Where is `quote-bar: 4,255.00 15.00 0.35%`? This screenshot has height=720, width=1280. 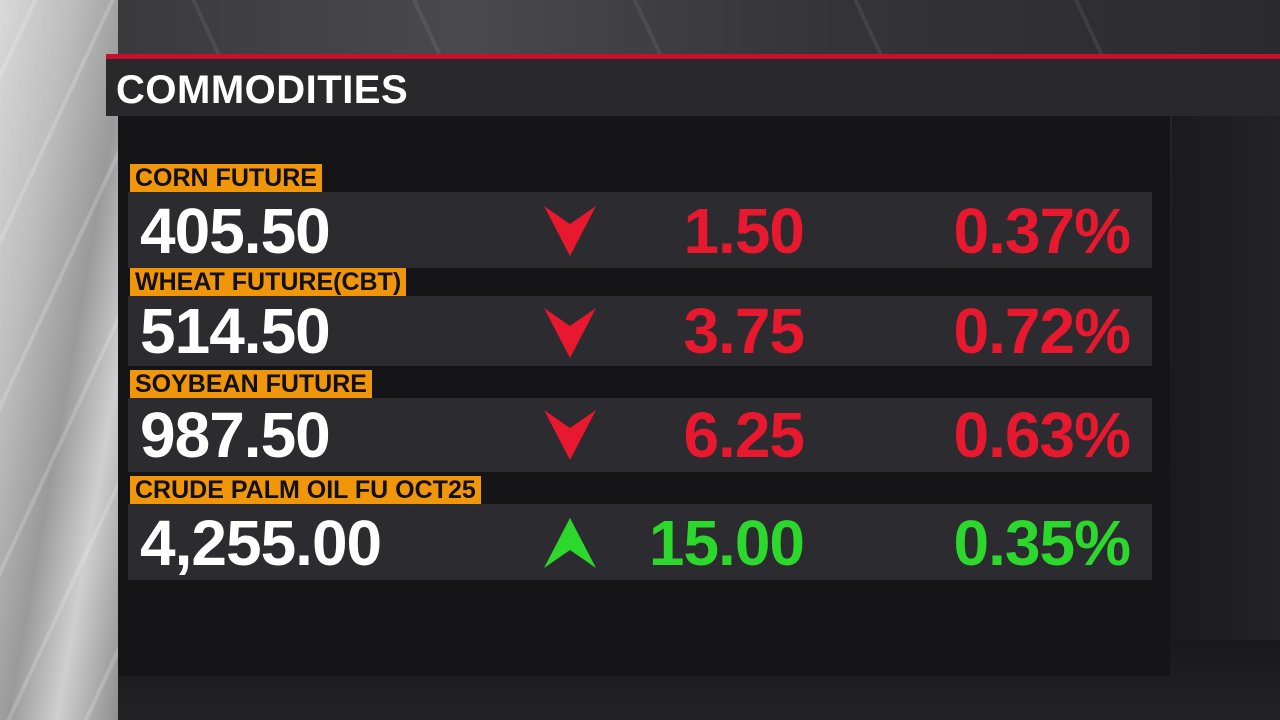
quote-bar: 4,255.00 15.00 0.35% is located at coordinates (640, 542).